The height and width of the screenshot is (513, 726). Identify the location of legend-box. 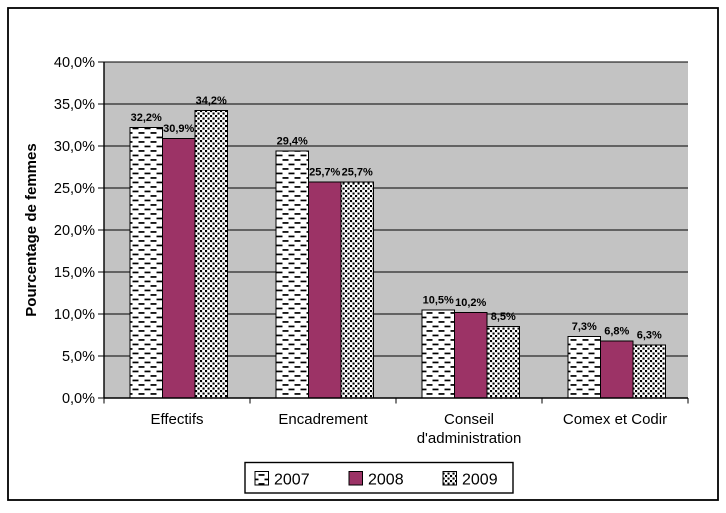
(379, 477).